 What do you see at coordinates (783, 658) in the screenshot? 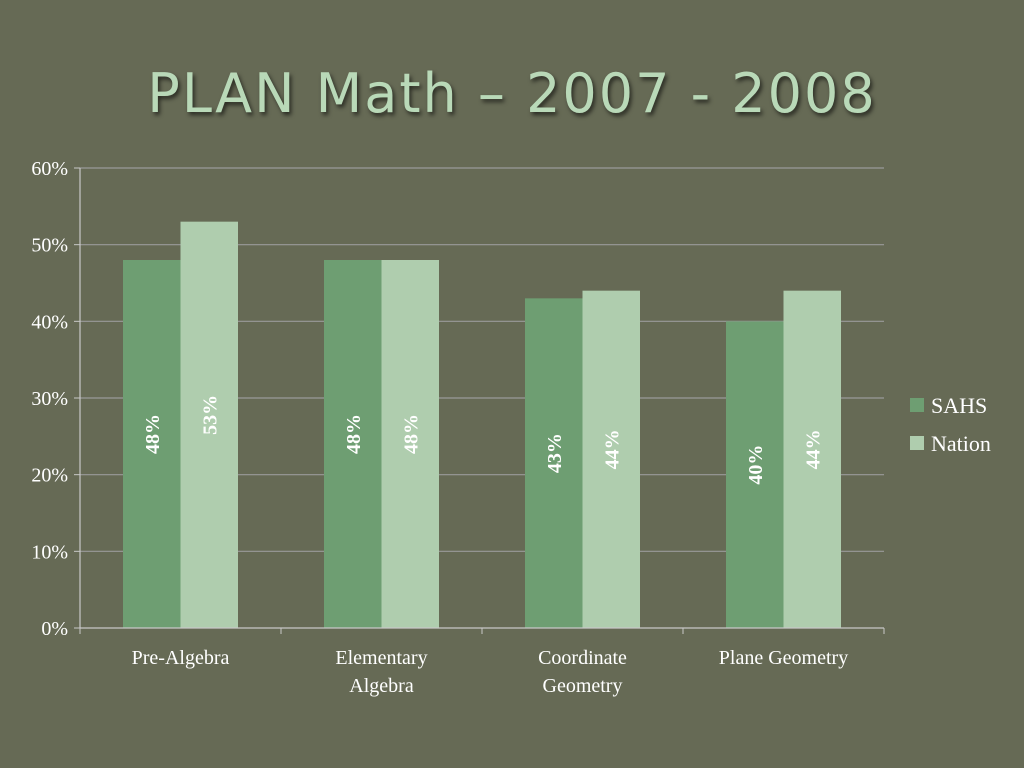
I see `x-category-label: Plane Geometry` at bounding box center [783, 658].